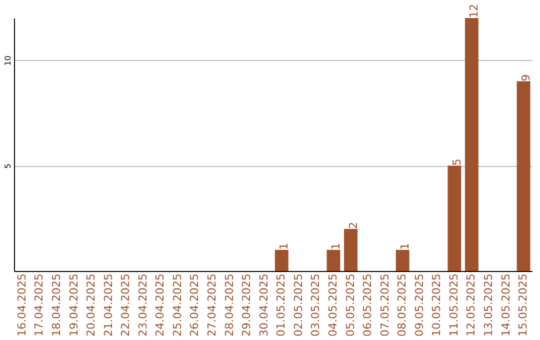 This screenshot has height=340, width=540. Describe the element at coordinates (57, 305) in the screenshot. I see `x-tick-label: 18.04.2025` at that location.